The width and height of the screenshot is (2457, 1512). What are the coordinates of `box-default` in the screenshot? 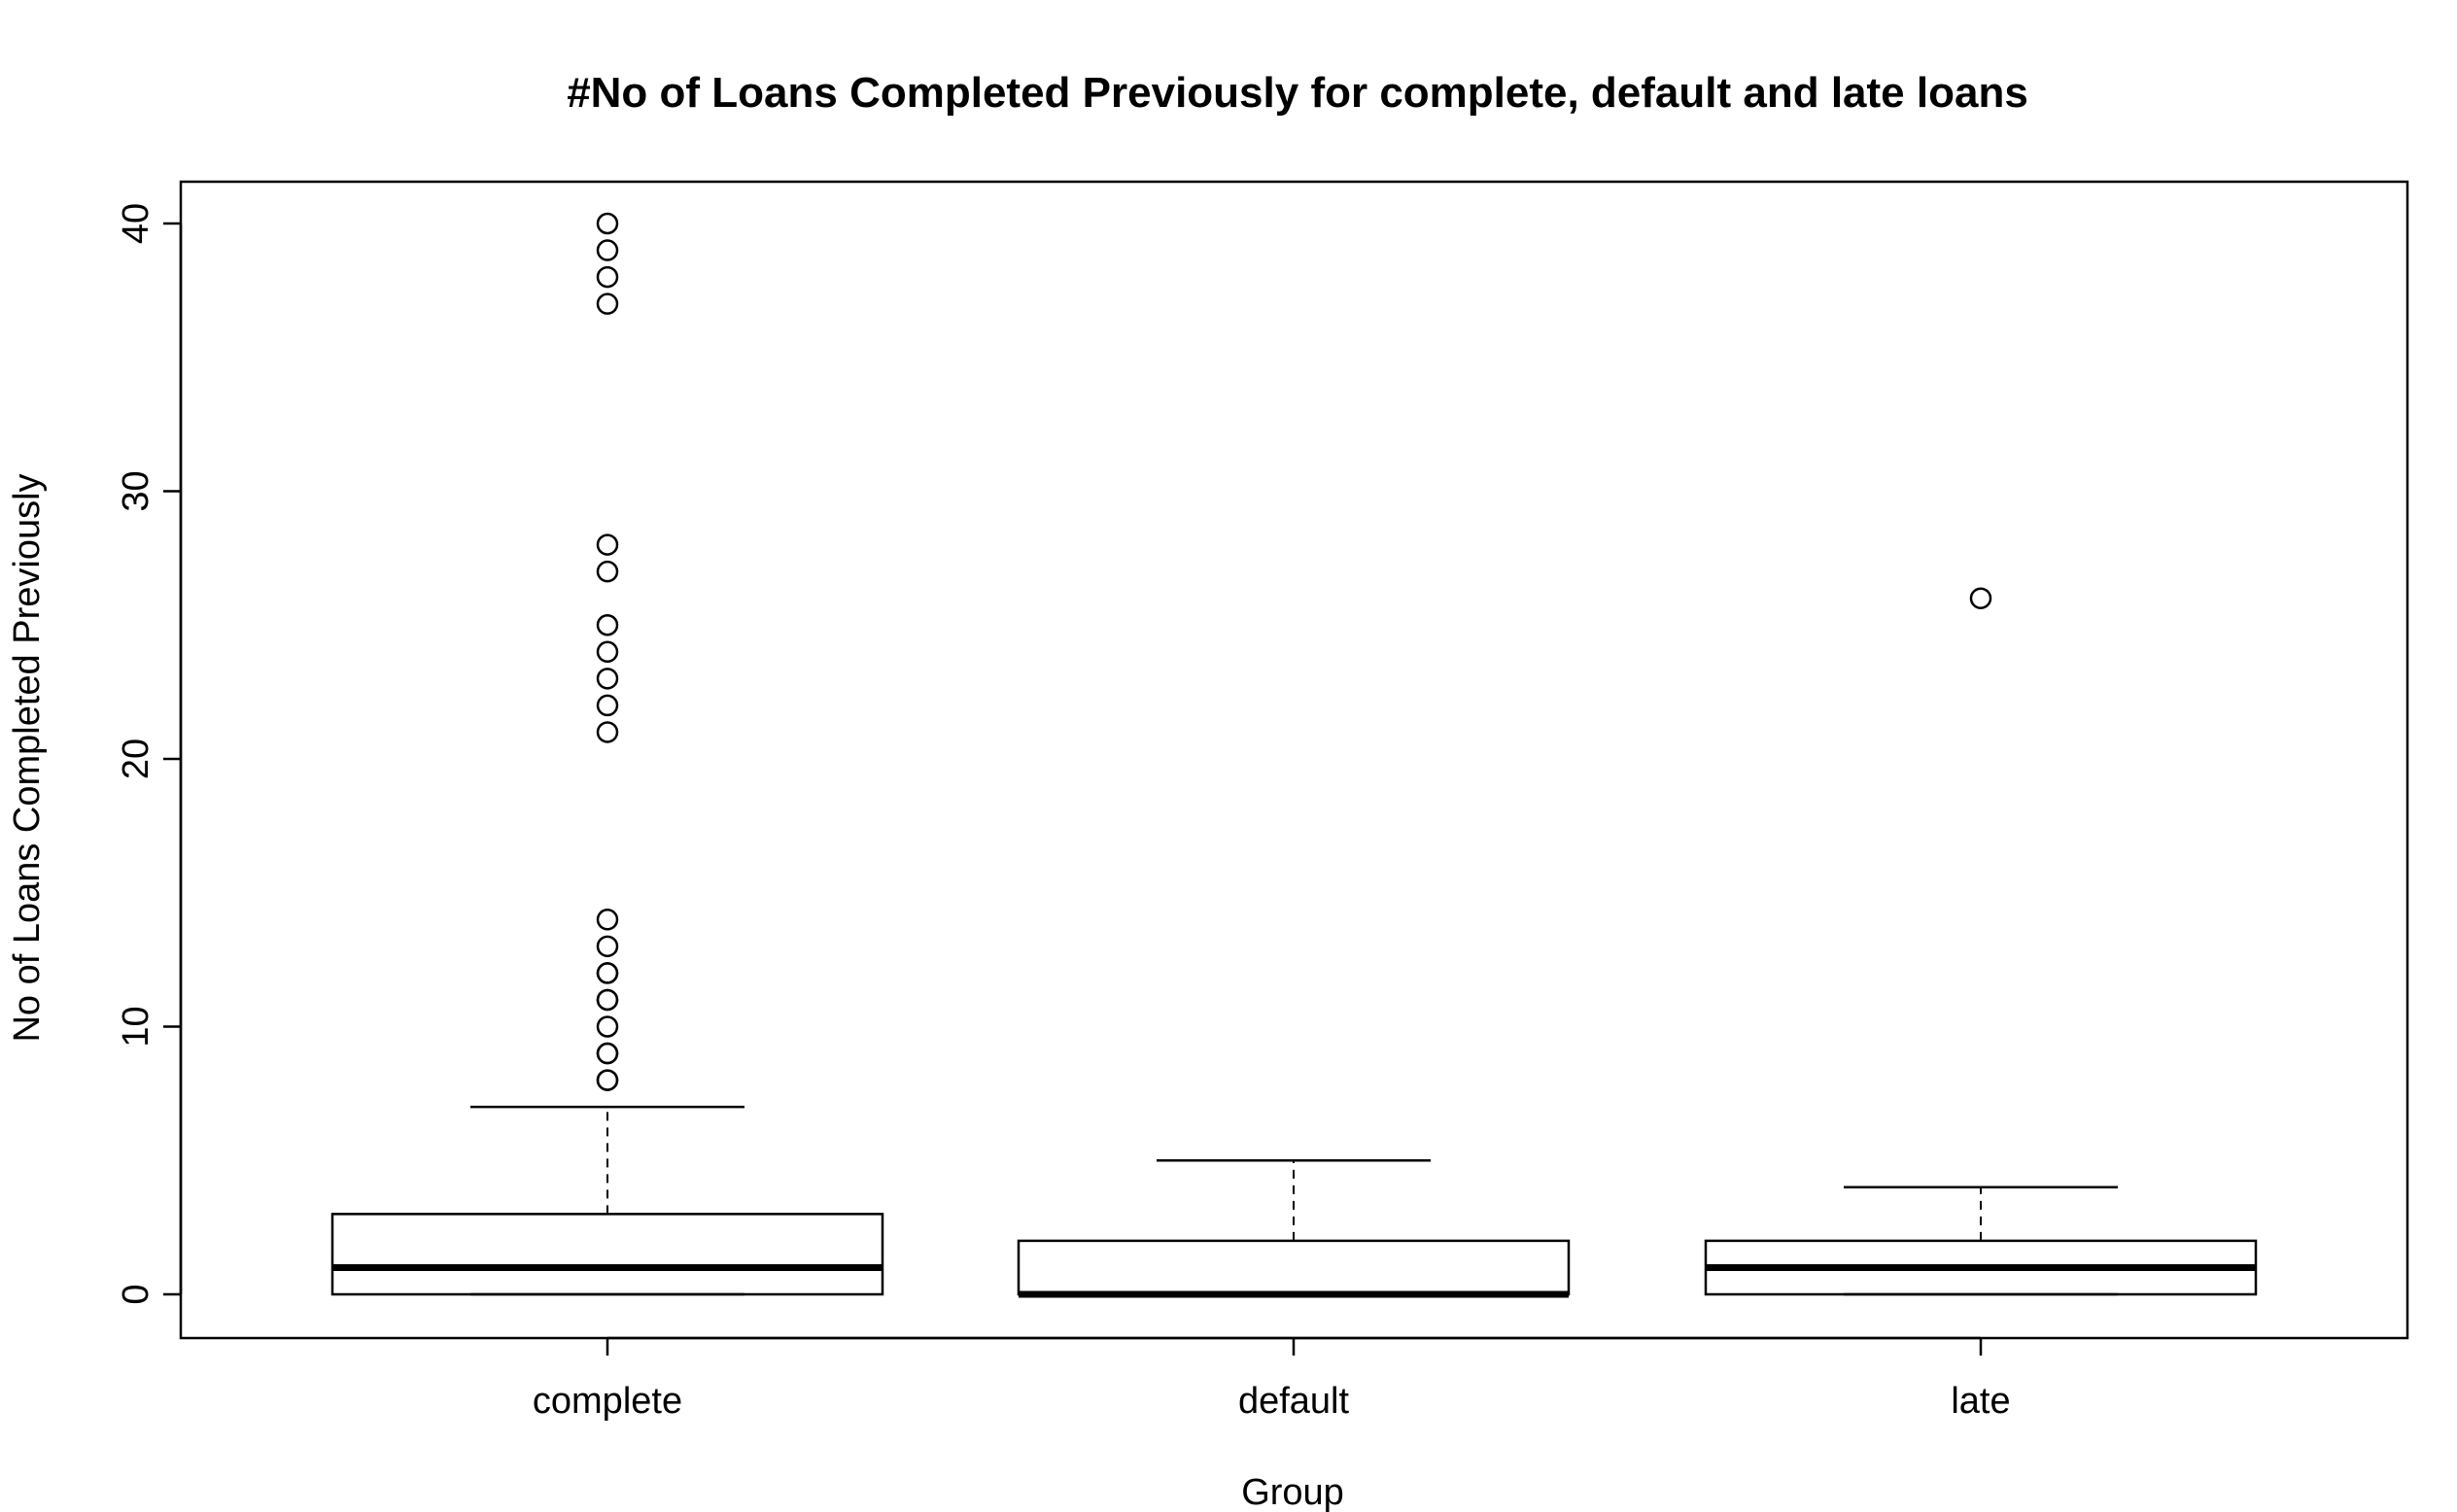 It's located at (1294, 1228).